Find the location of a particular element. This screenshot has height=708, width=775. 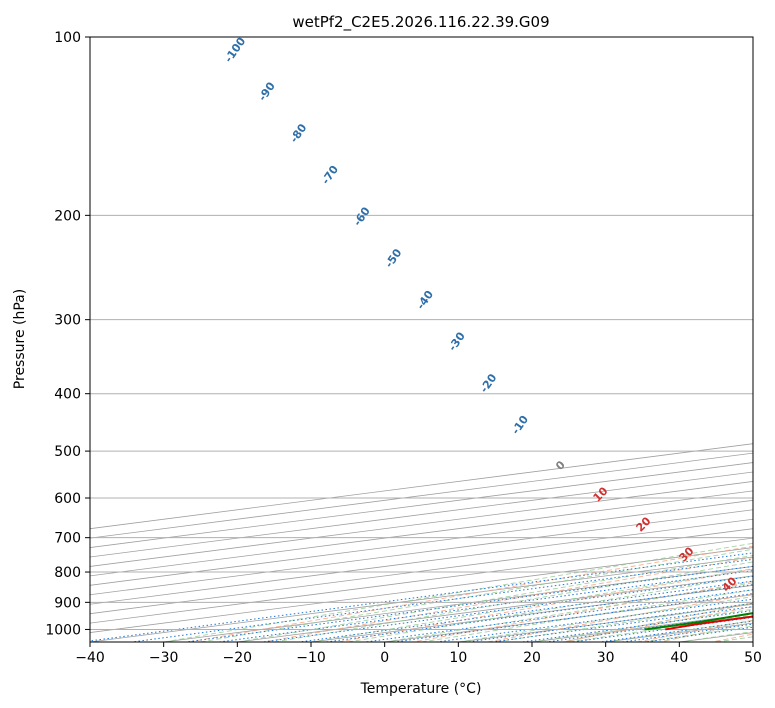

y-tick-label: 300 is located at coordinates (67, 321).